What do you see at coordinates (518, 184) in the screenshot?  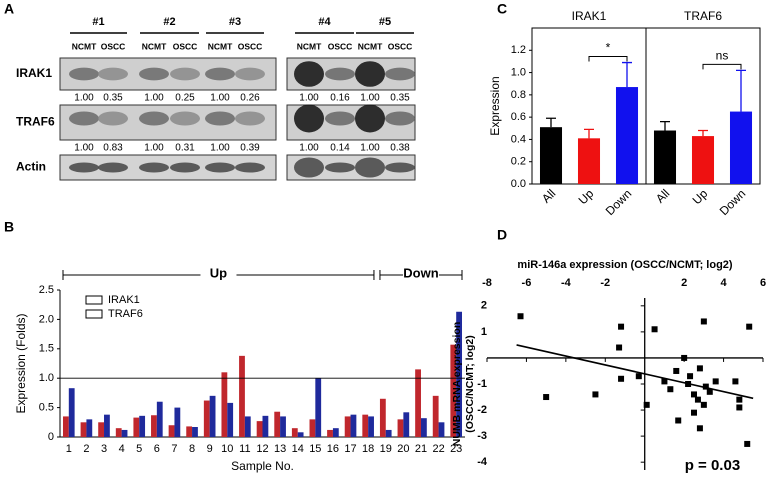 I see `y-tick-label: 0.0` at bounding box center [518, 184].